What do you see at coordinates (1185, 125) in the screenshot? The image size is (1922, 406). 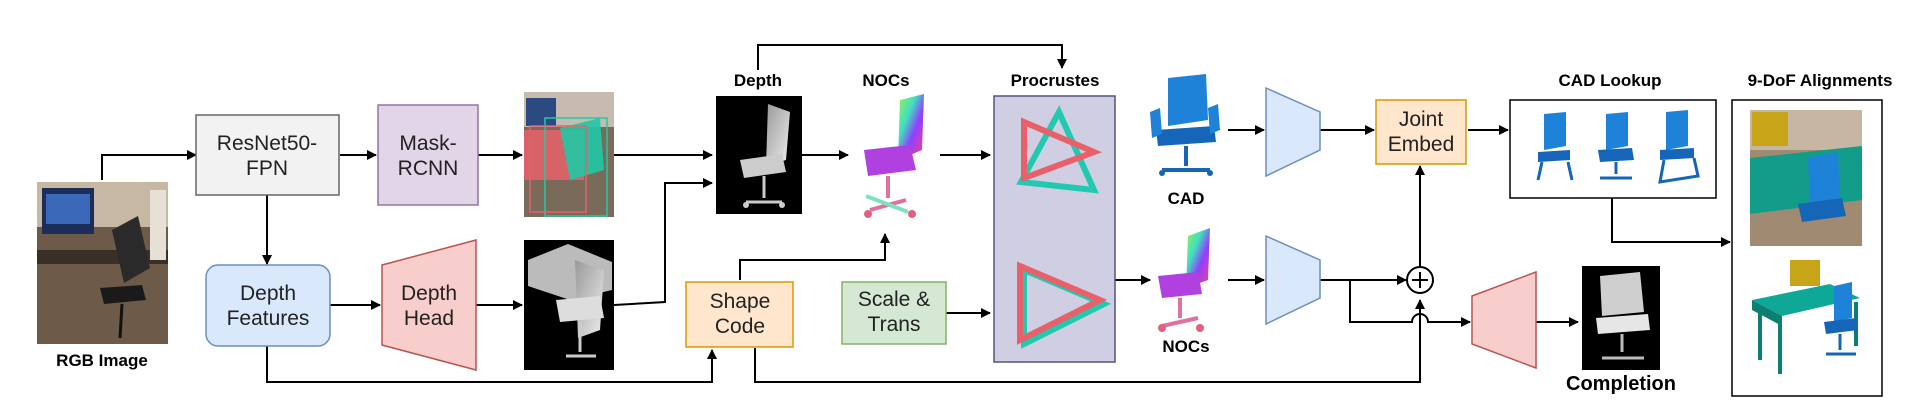 I see `cad-chair` at bounding box center [1185, 125].